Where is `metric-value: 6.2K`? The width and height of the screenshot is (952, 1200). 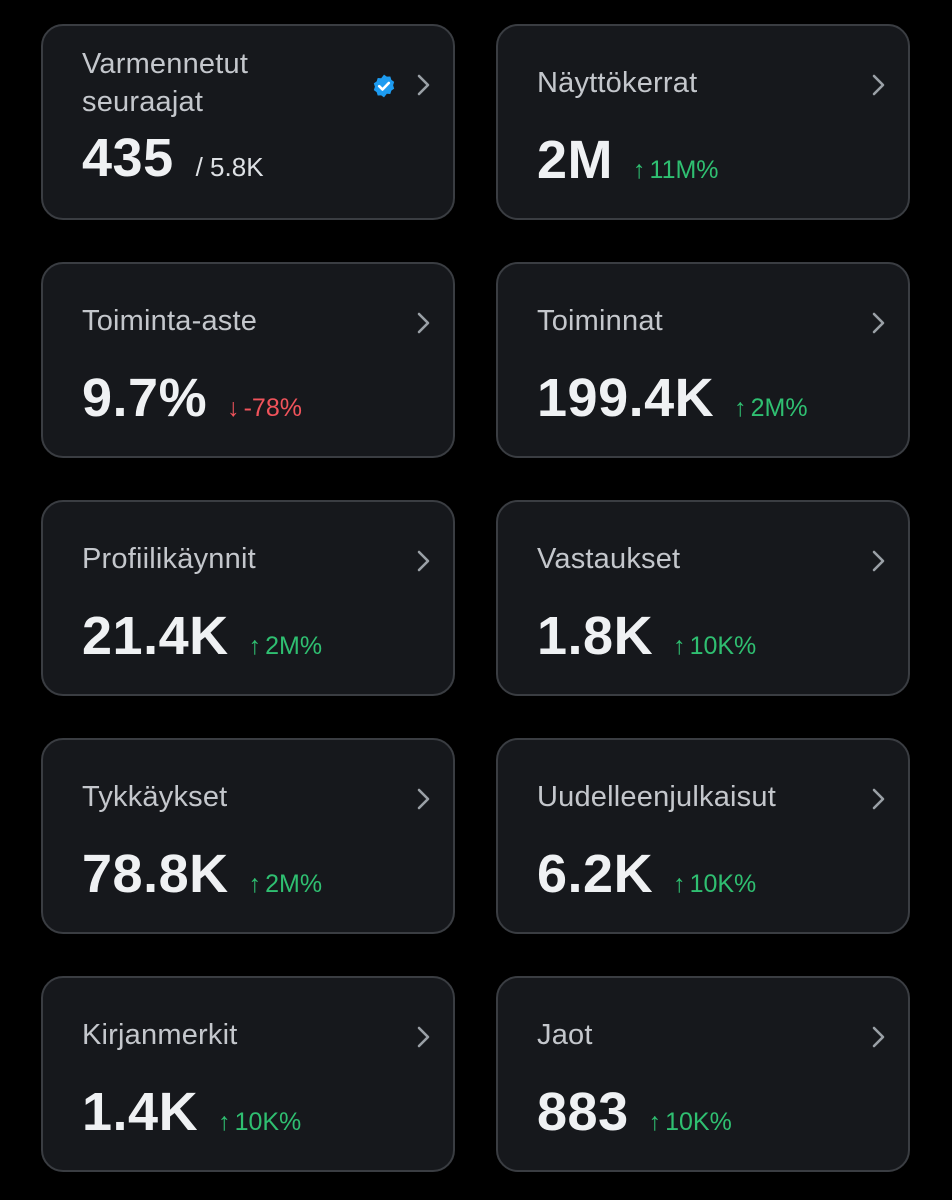 metric-value: 6.2K is located at coordinates (595, 874).